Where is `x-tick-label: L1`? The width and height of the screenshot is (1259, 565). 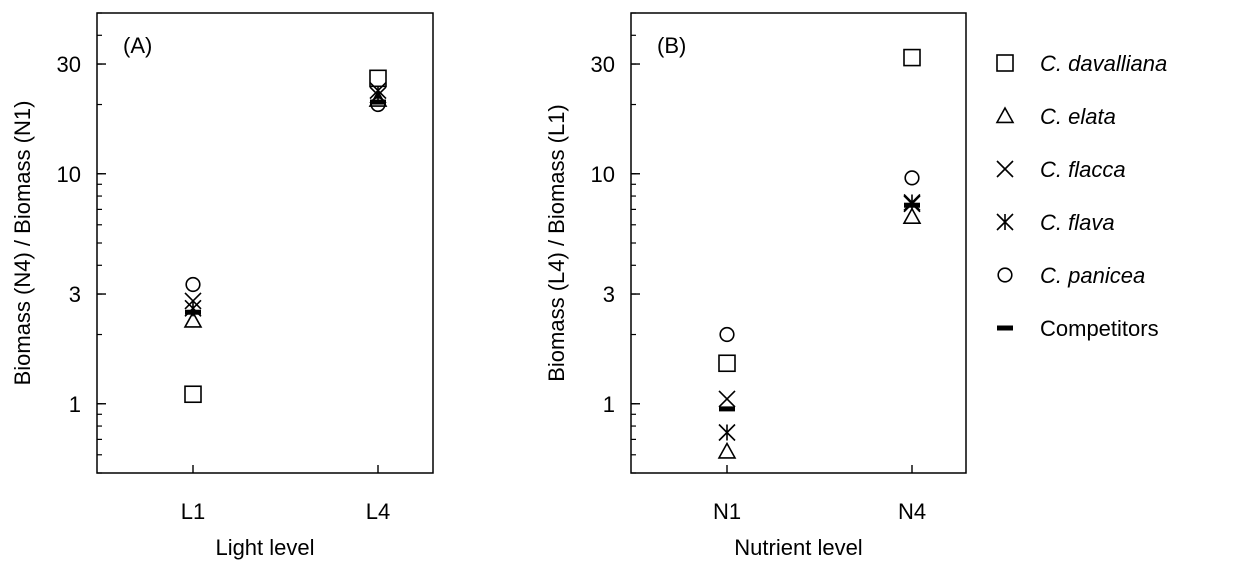 x-tick-label: L1 is located at coordinates (193, 511).